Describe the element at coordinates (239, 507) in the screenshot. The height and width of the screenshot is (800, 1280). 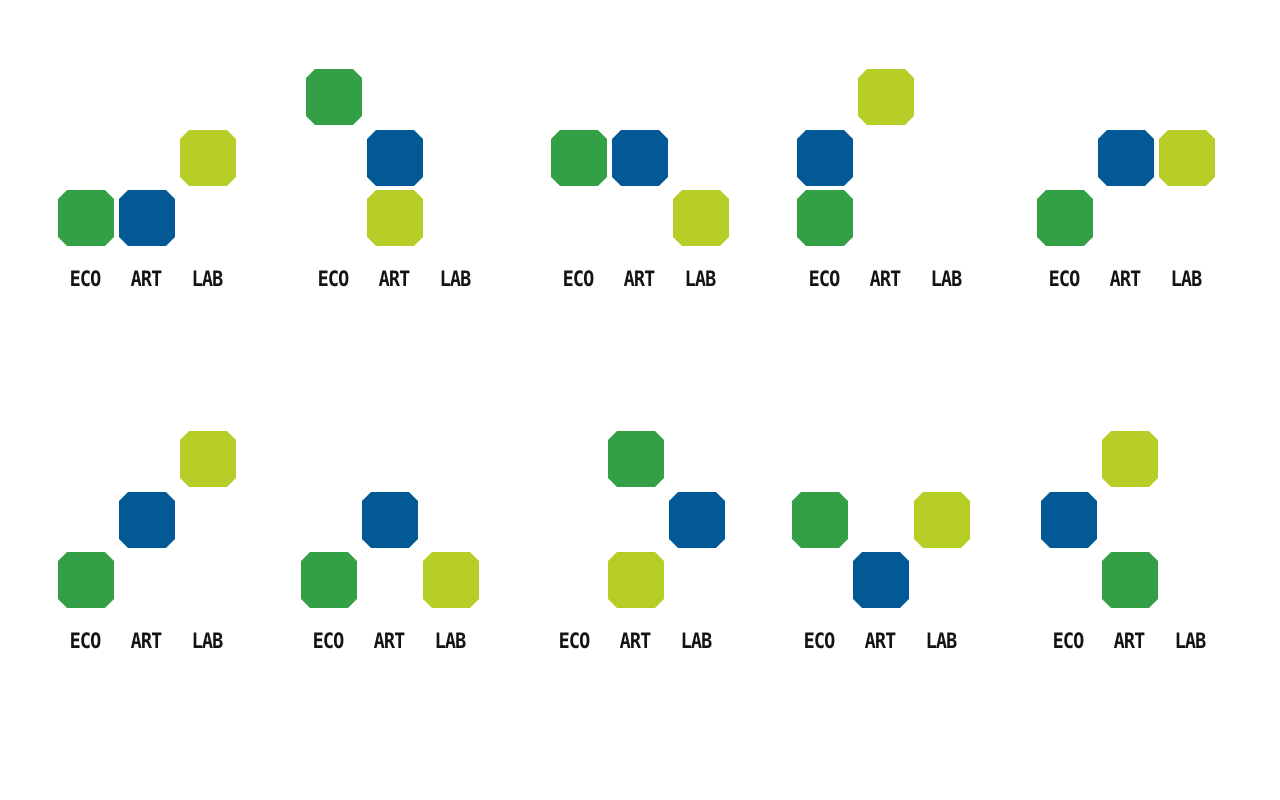
I see `logo-variant-7: ECO ART LAB` at that location.